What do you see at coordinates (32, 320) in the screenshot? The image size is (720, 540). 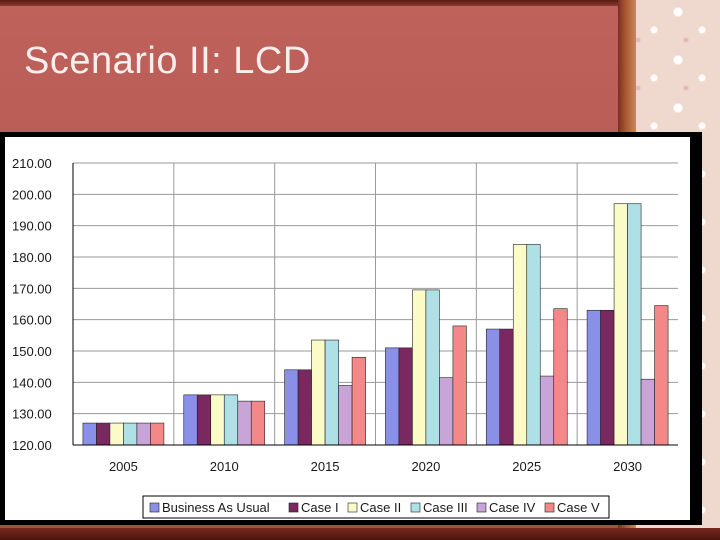 I see `y-tick-label: 160.00` at bounding box center [32, 320].